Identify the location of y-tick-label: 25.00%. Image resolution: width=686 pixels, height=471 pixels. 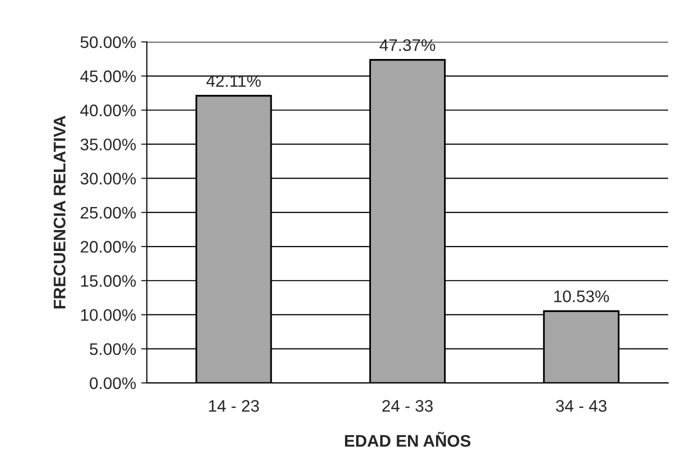
(108, 212).